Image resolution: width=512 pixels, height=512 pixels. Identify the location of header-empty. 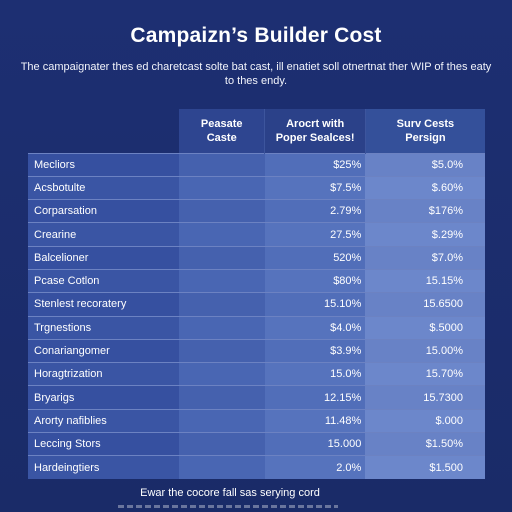
(103, 131).